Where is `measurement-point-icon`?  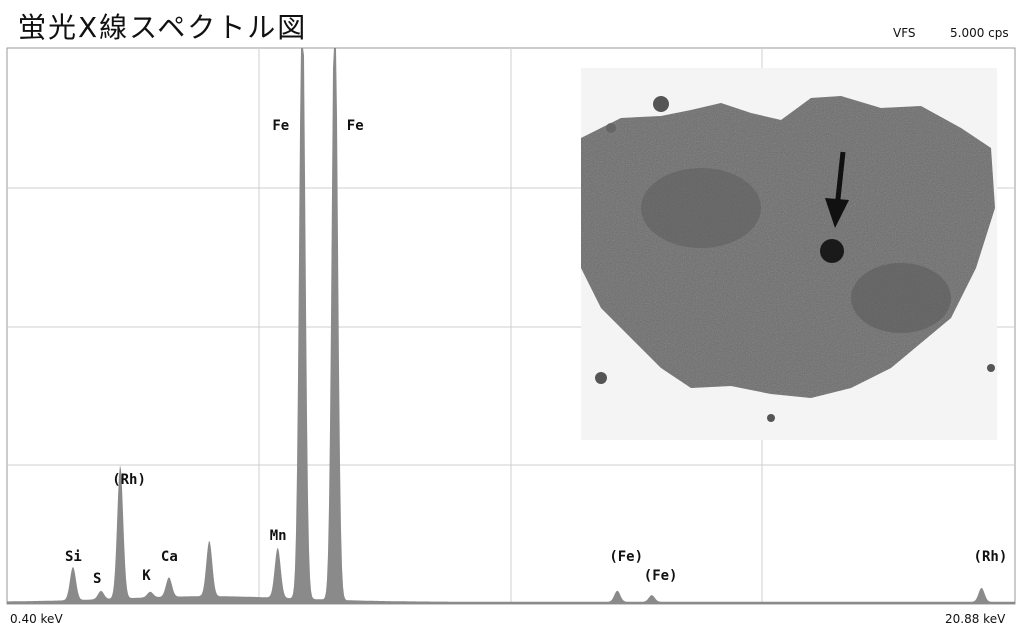 measurement-point-icon is located at coordinates (832, 251).